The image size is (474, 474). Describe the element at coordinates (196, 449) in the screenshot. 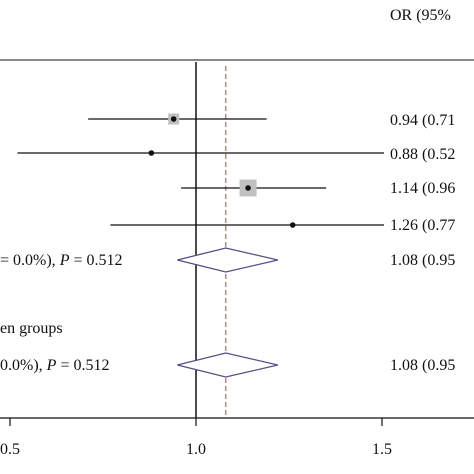

I see `x-tick-label-2: 1.0` at that location.